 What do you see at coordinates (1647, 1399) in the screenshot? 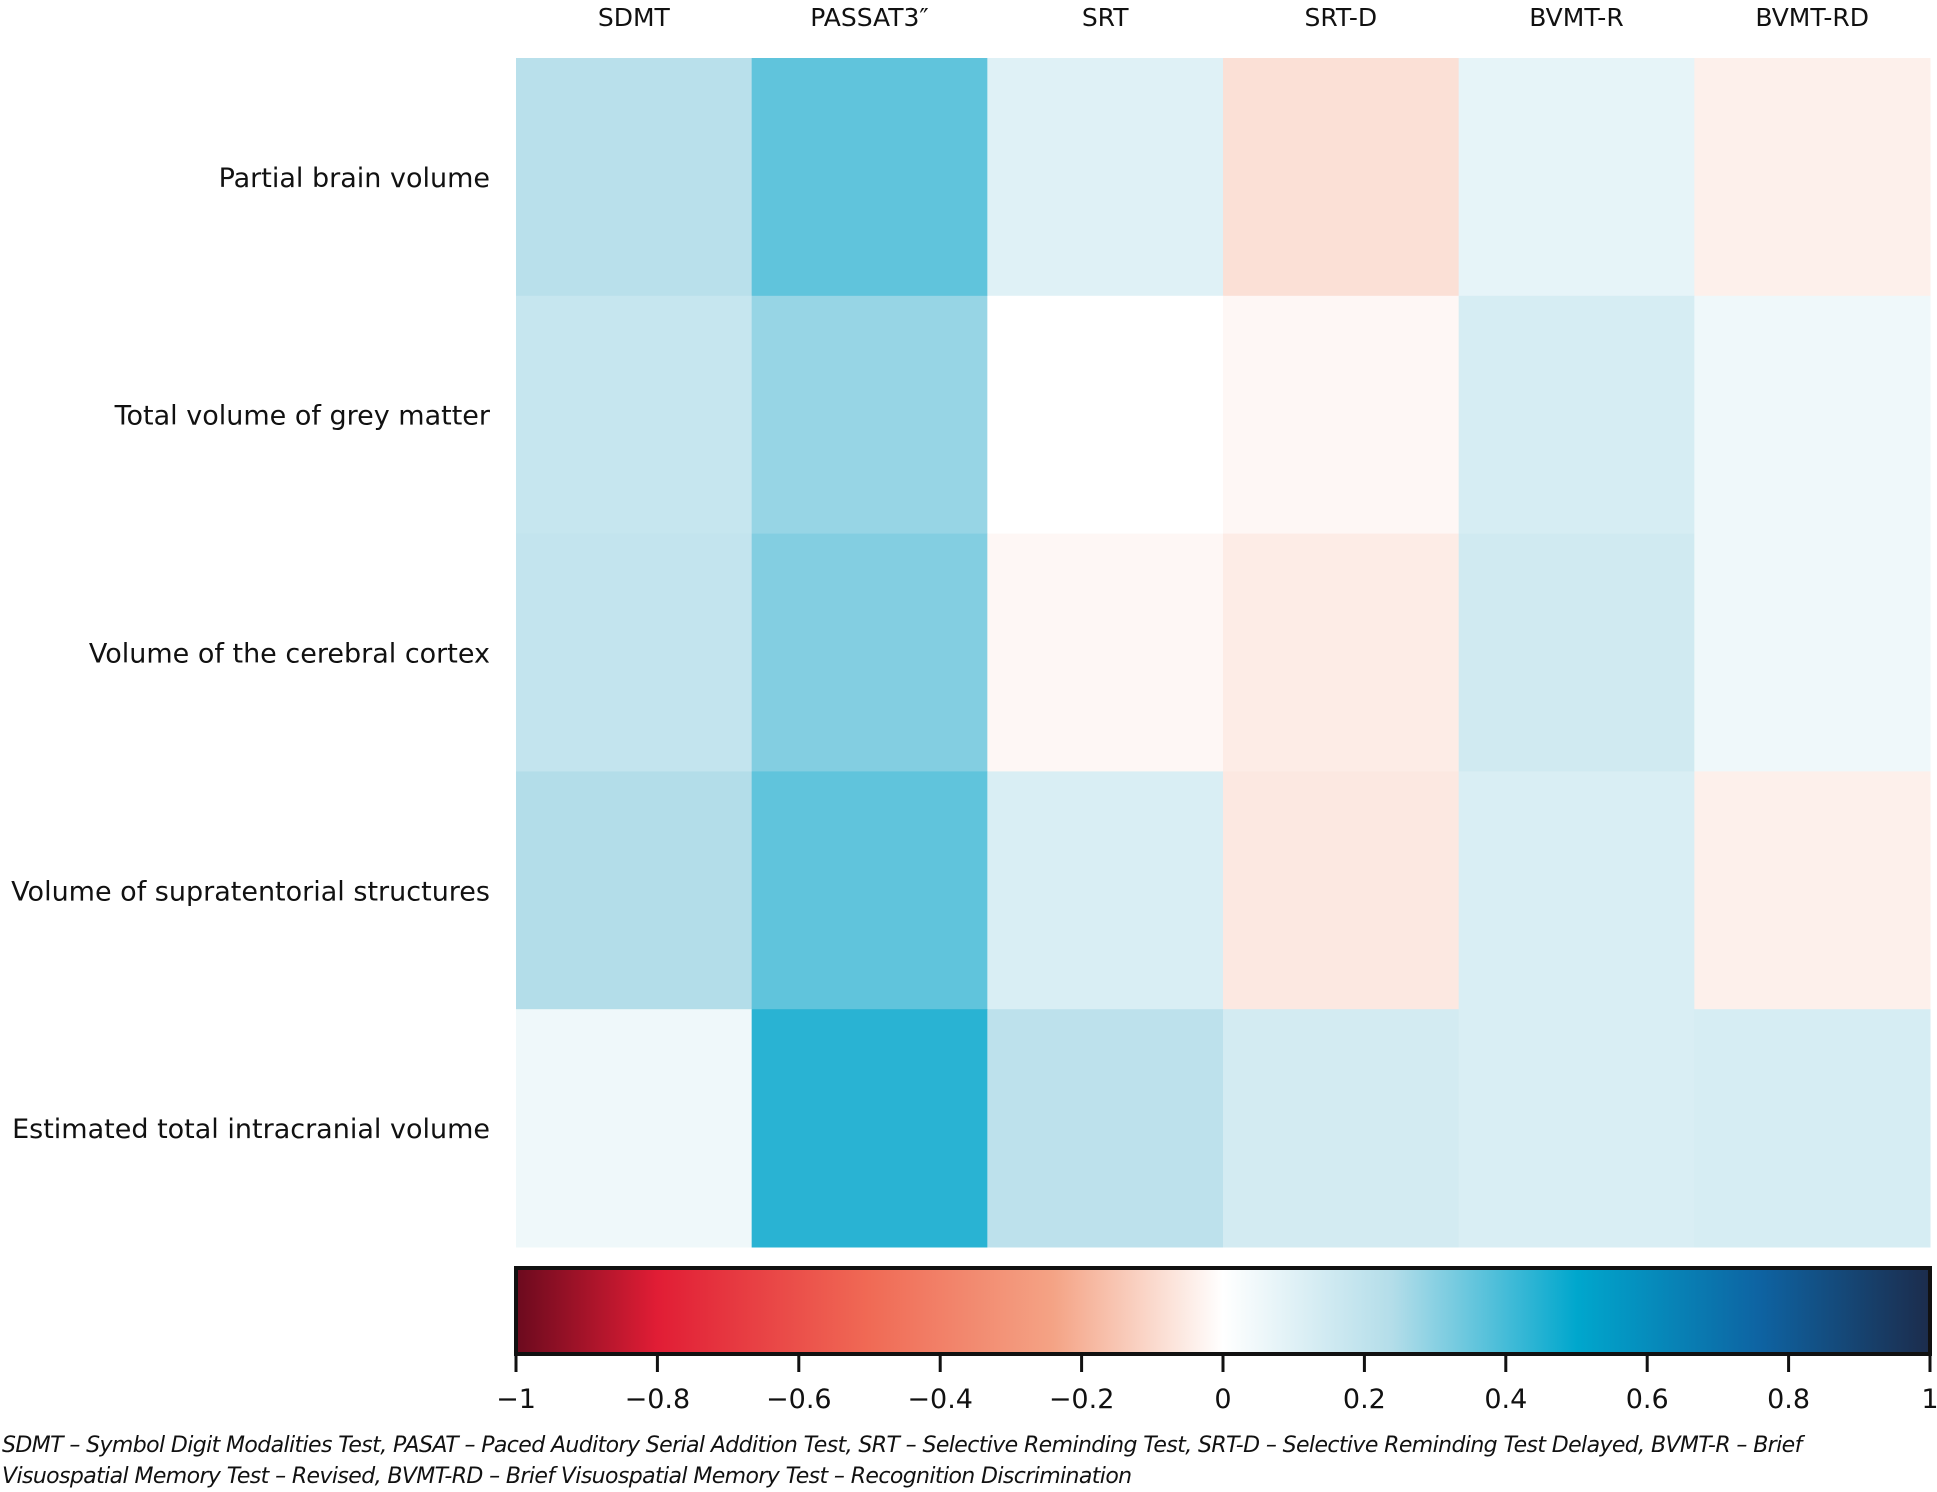
I see `colorbar-tick-label: 0.6` at bounding box center [1647, 1399].